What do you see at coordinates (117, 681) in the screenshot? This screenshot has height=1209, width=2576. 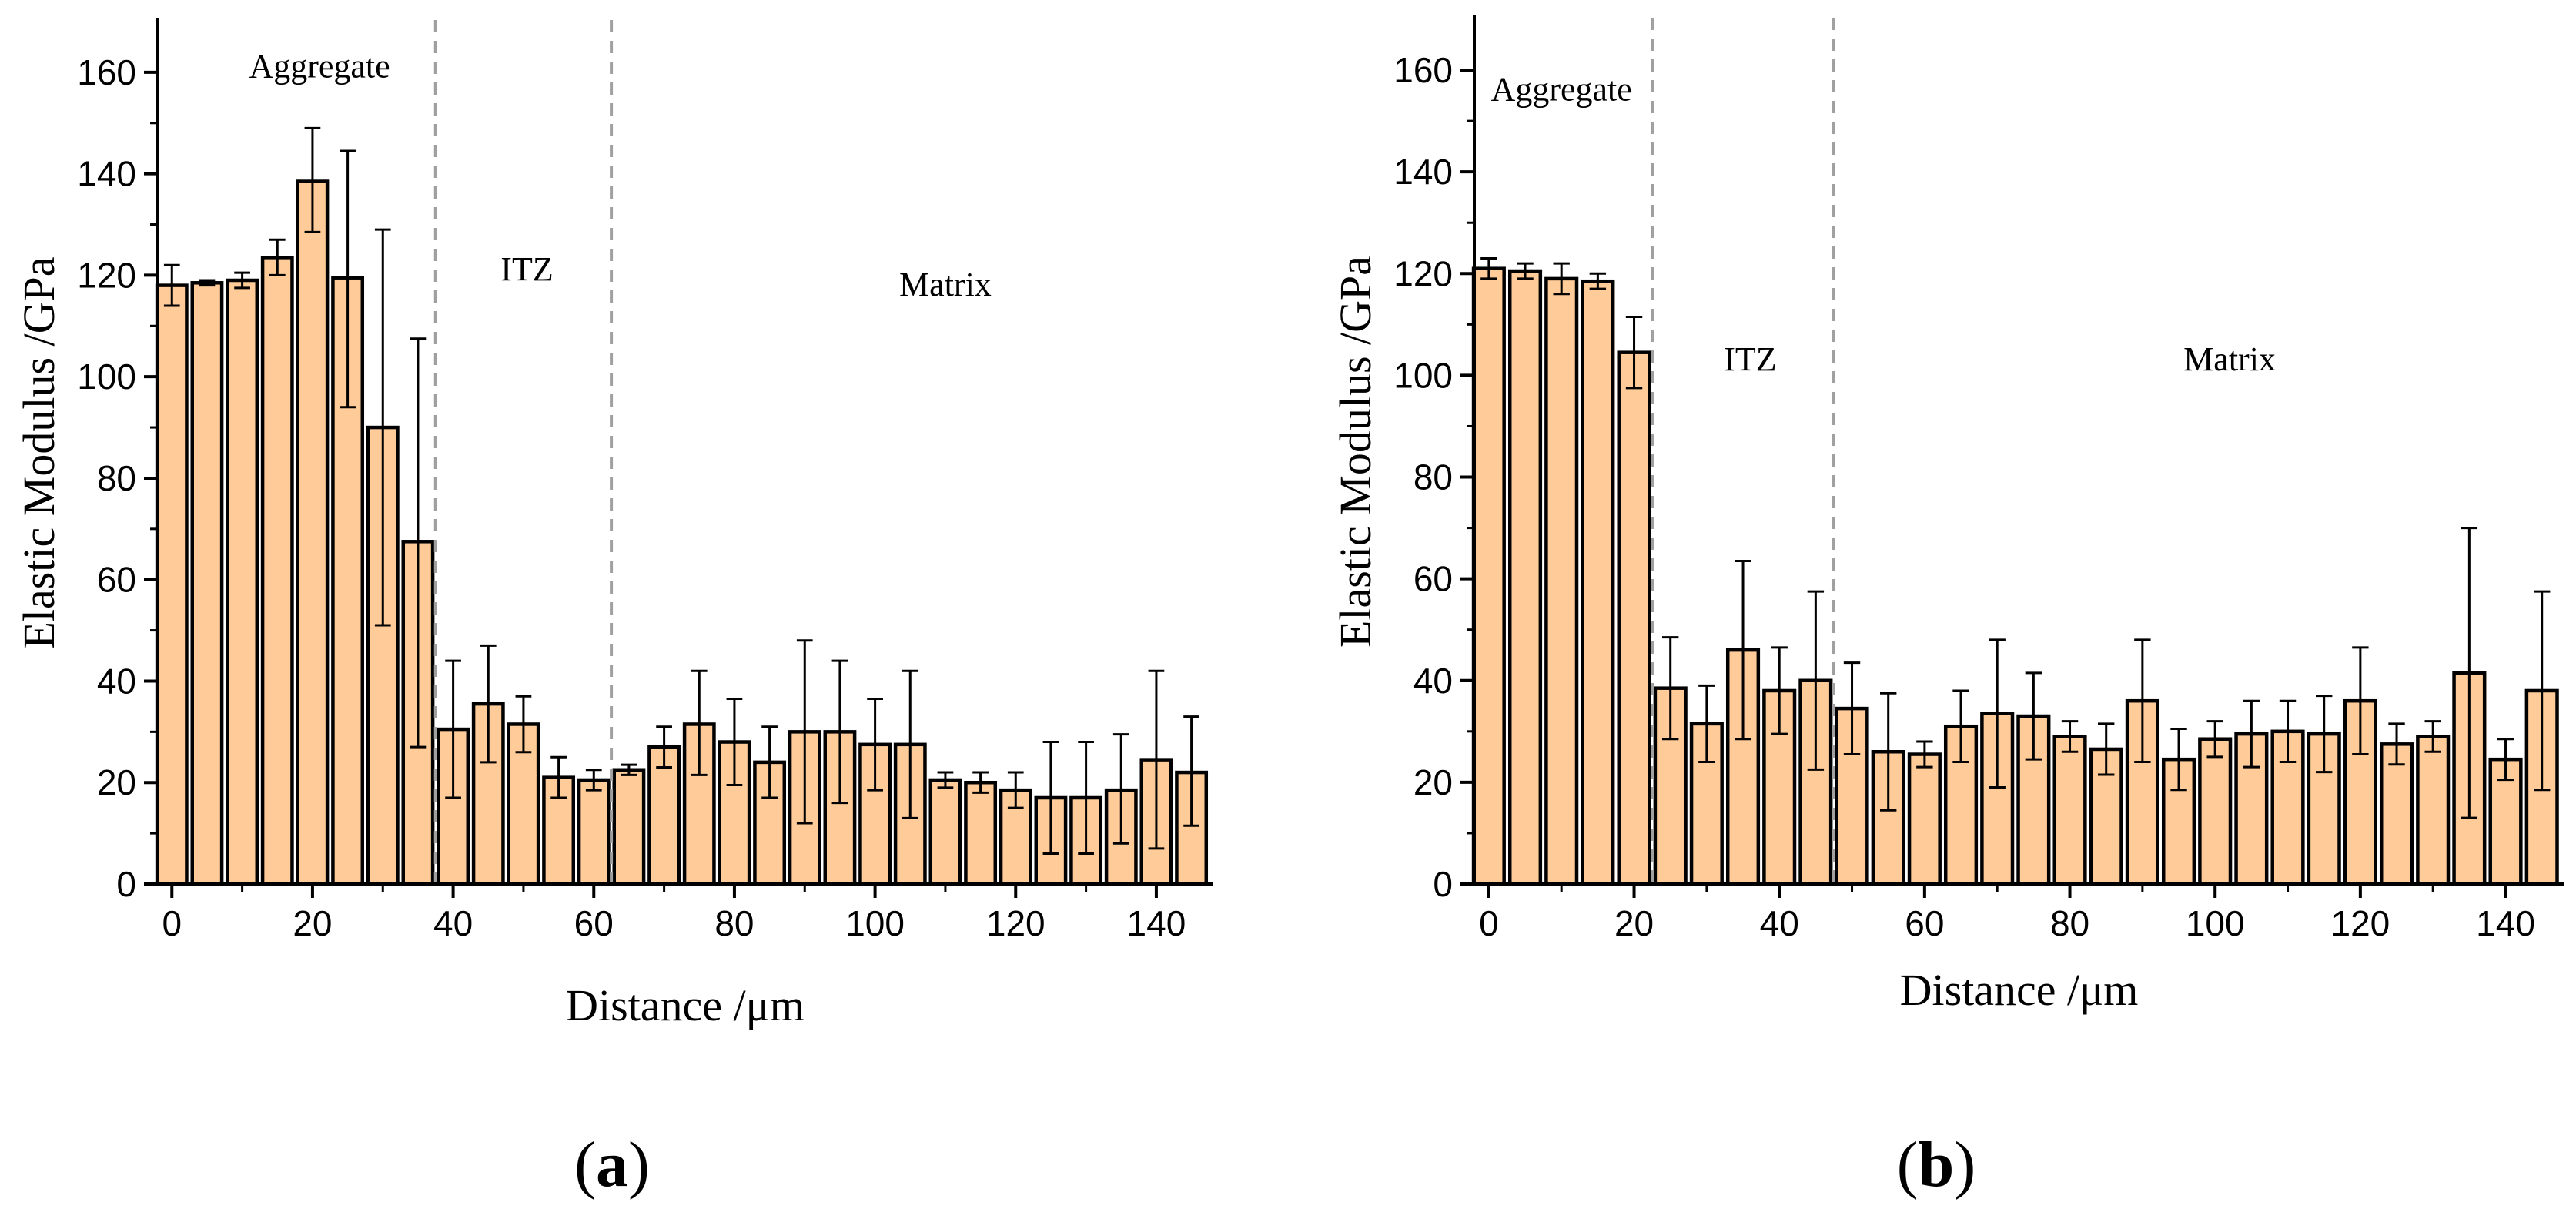 I see `y-tick-label-2: 40` at bounding box center [117, 681].